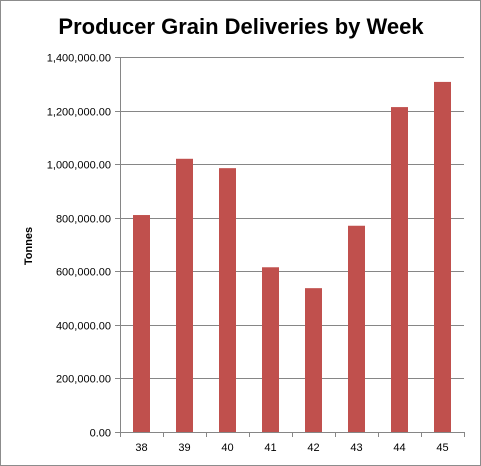  What do you see at coordinates (227, 448) in the screenshot?
I see `x-tick-label: 40` at bounding box center [227, 448].